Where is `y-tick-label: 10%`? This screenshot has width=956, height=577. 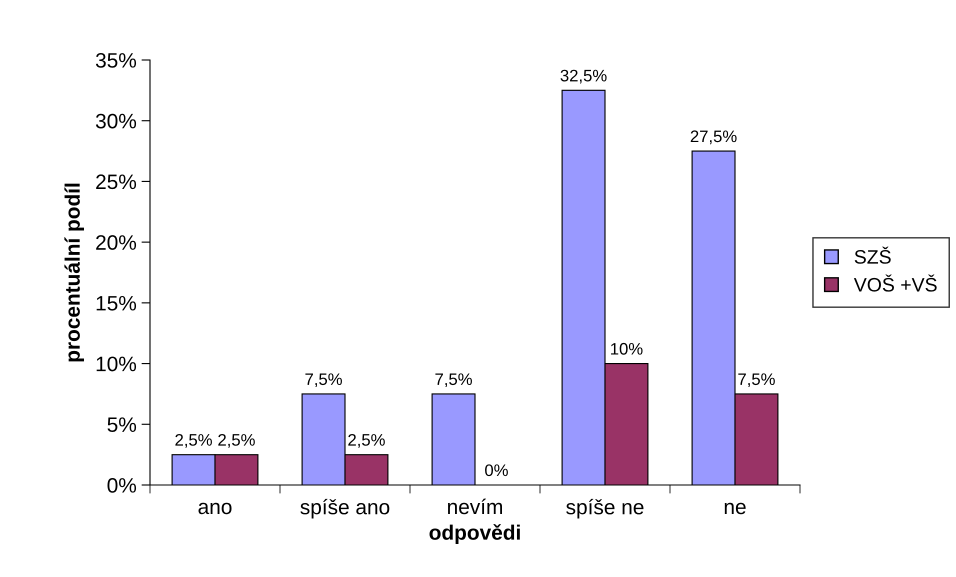 y-tick-label: 10% is located at coordinates (116, 364).